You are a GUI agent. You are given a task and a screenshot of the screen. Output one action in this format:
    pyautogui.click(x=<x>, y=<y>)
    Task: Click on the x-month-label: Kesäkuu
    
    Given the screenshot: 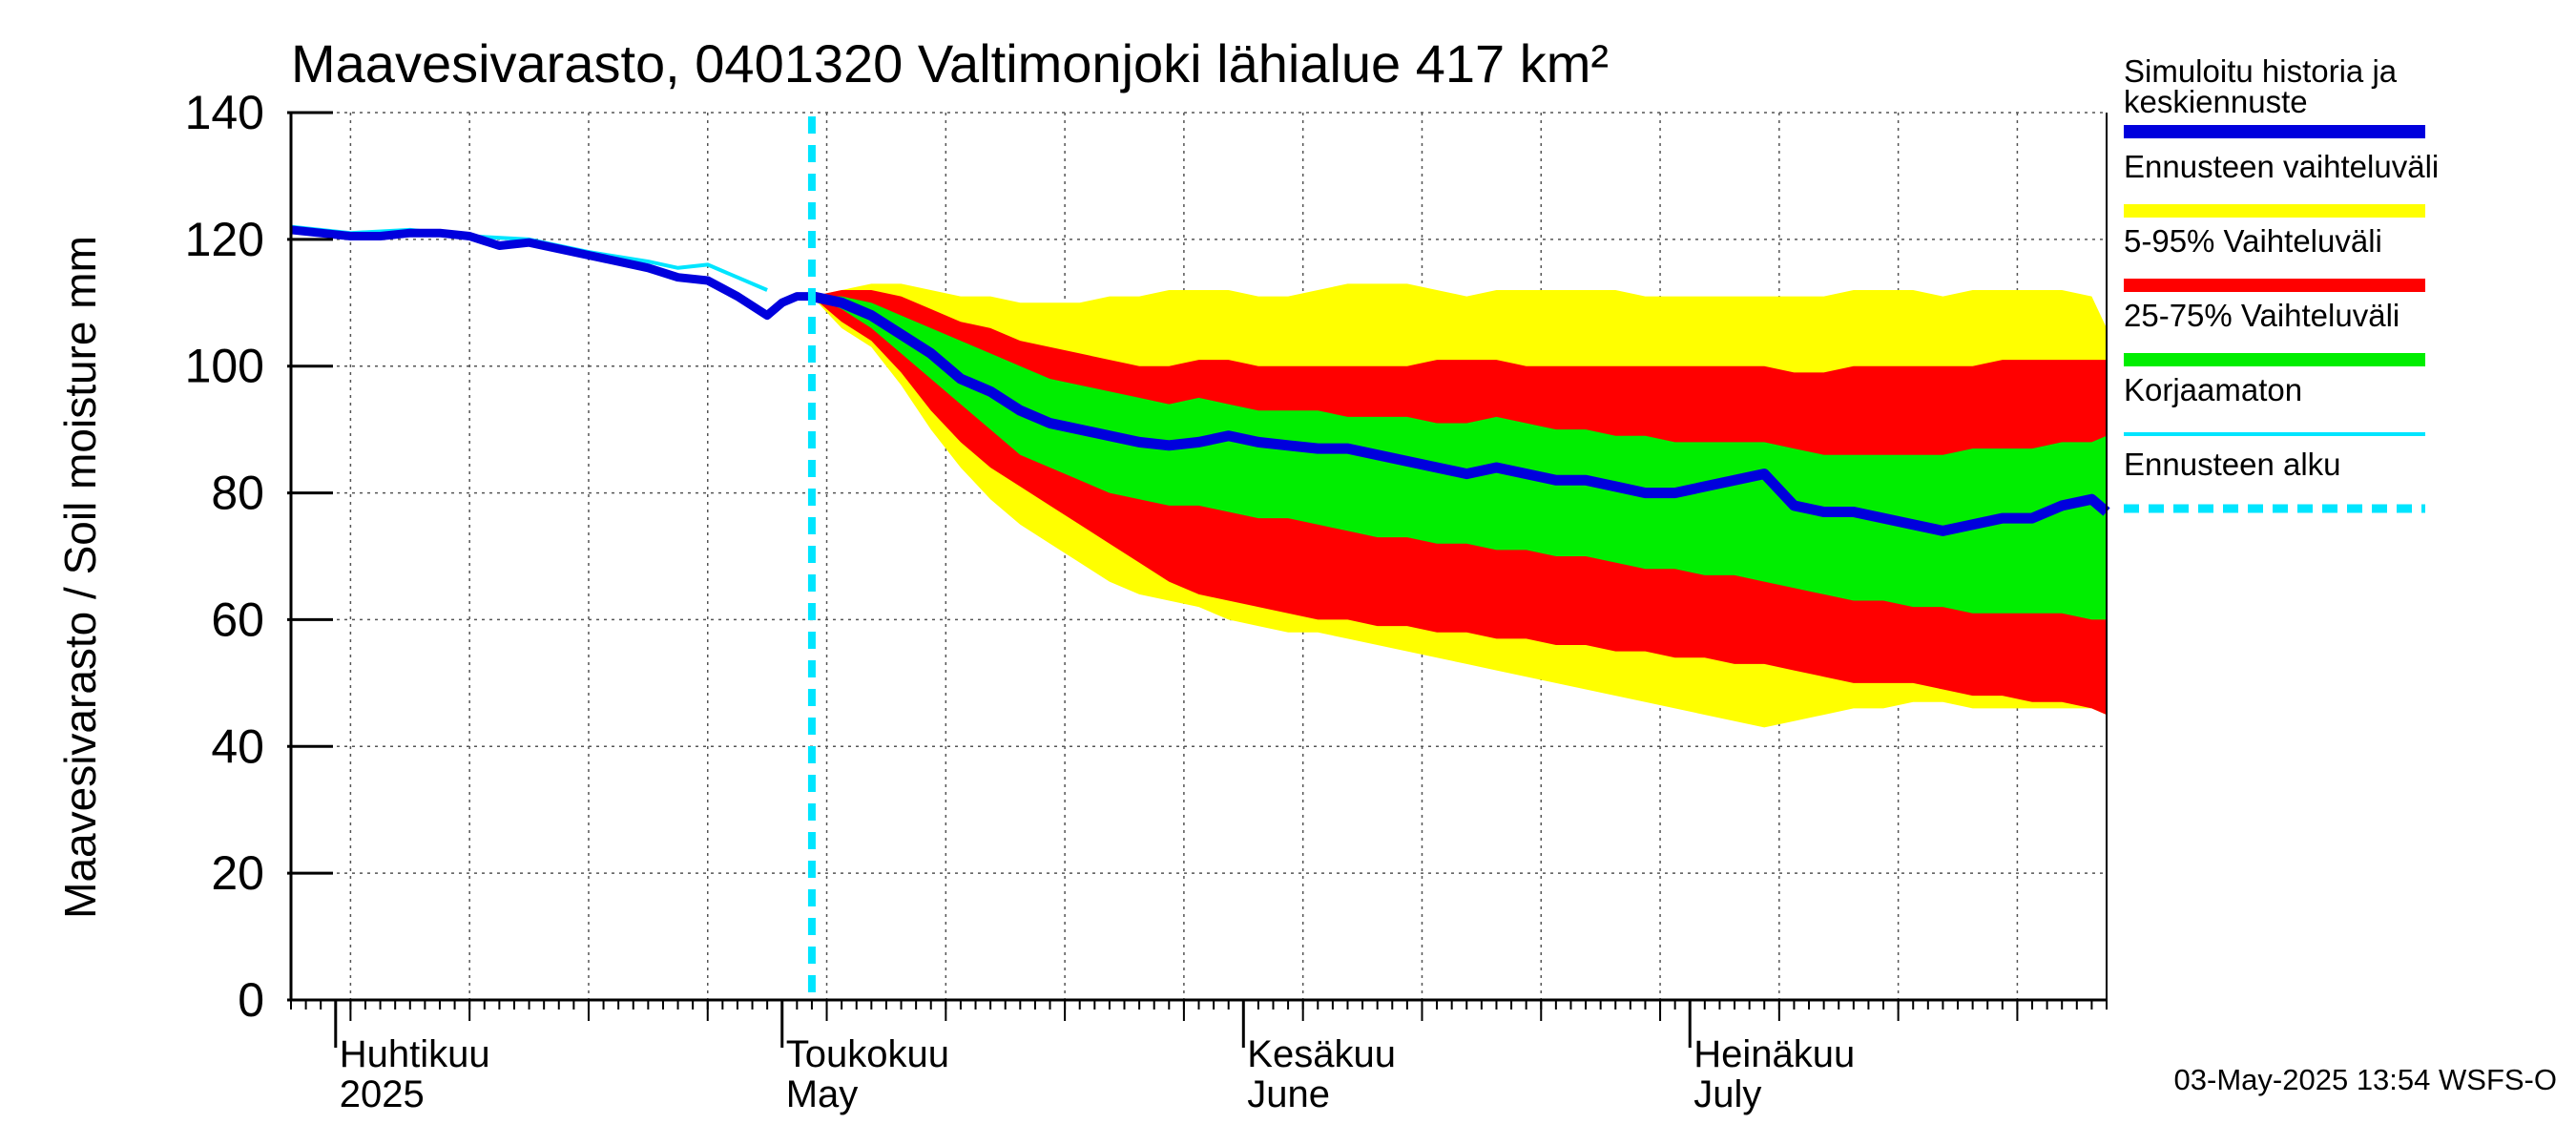 What is the action you would take?
    pyautogui.click(x=1321, y=1054)
    